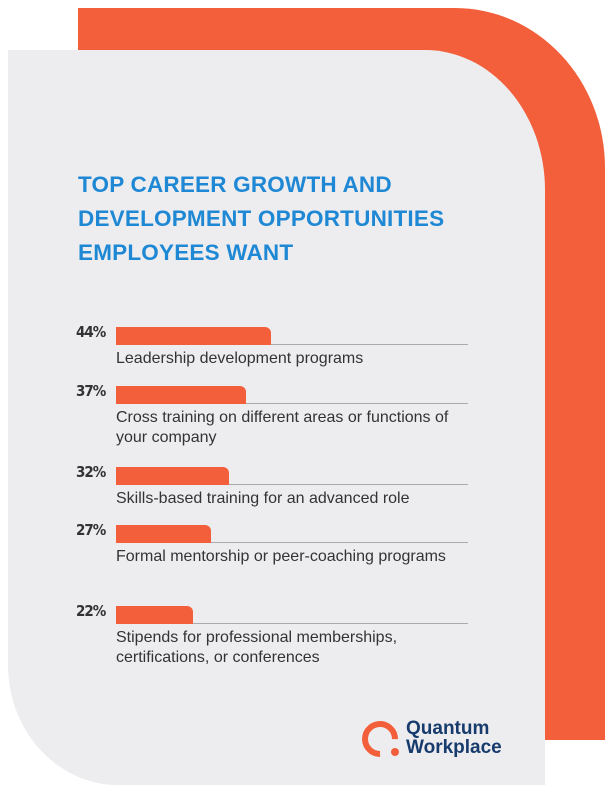  What do you see at coordinates (186, 252) in the screenshot?
I see `title-line: EMPLOYEES WANT` at bounding box center [186, 252].